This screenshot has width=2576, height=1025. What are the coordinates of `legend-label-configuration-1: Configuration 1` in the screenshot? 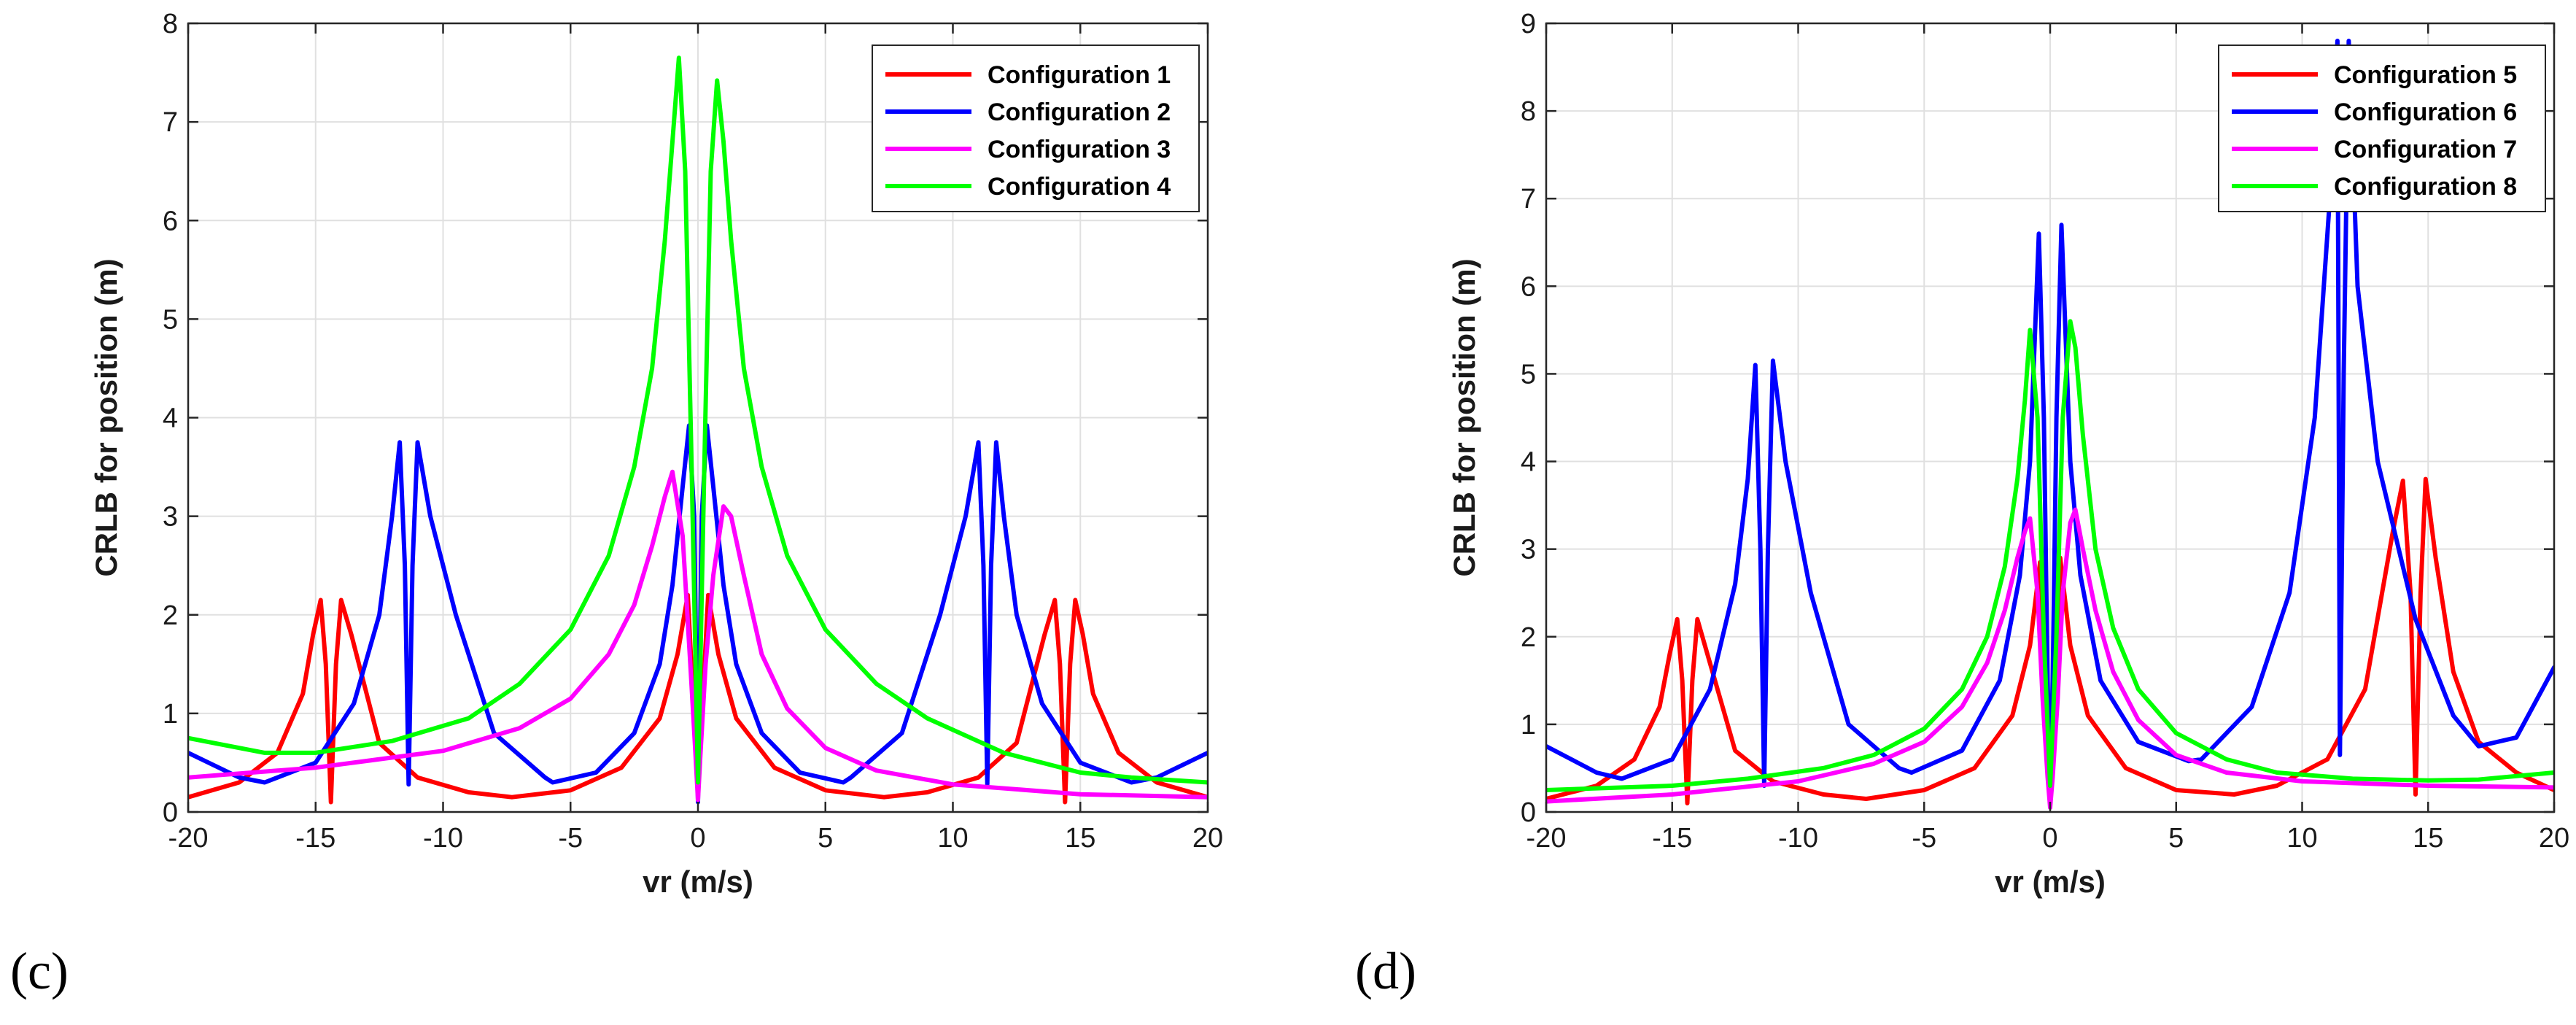 It's located at (1080, 75).